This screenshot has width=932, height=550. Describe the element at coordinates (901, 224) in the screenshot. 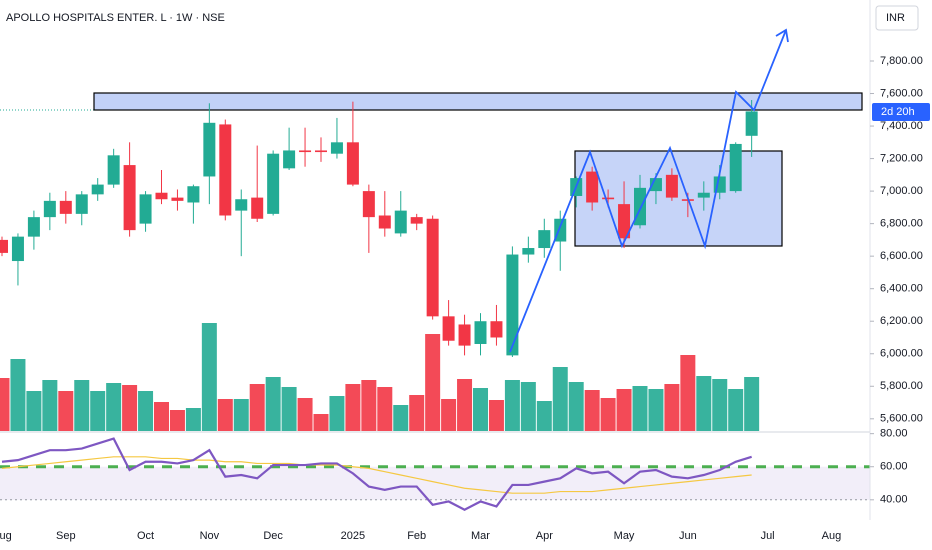

I see `y-tick-label: 6,800.00` at that location.